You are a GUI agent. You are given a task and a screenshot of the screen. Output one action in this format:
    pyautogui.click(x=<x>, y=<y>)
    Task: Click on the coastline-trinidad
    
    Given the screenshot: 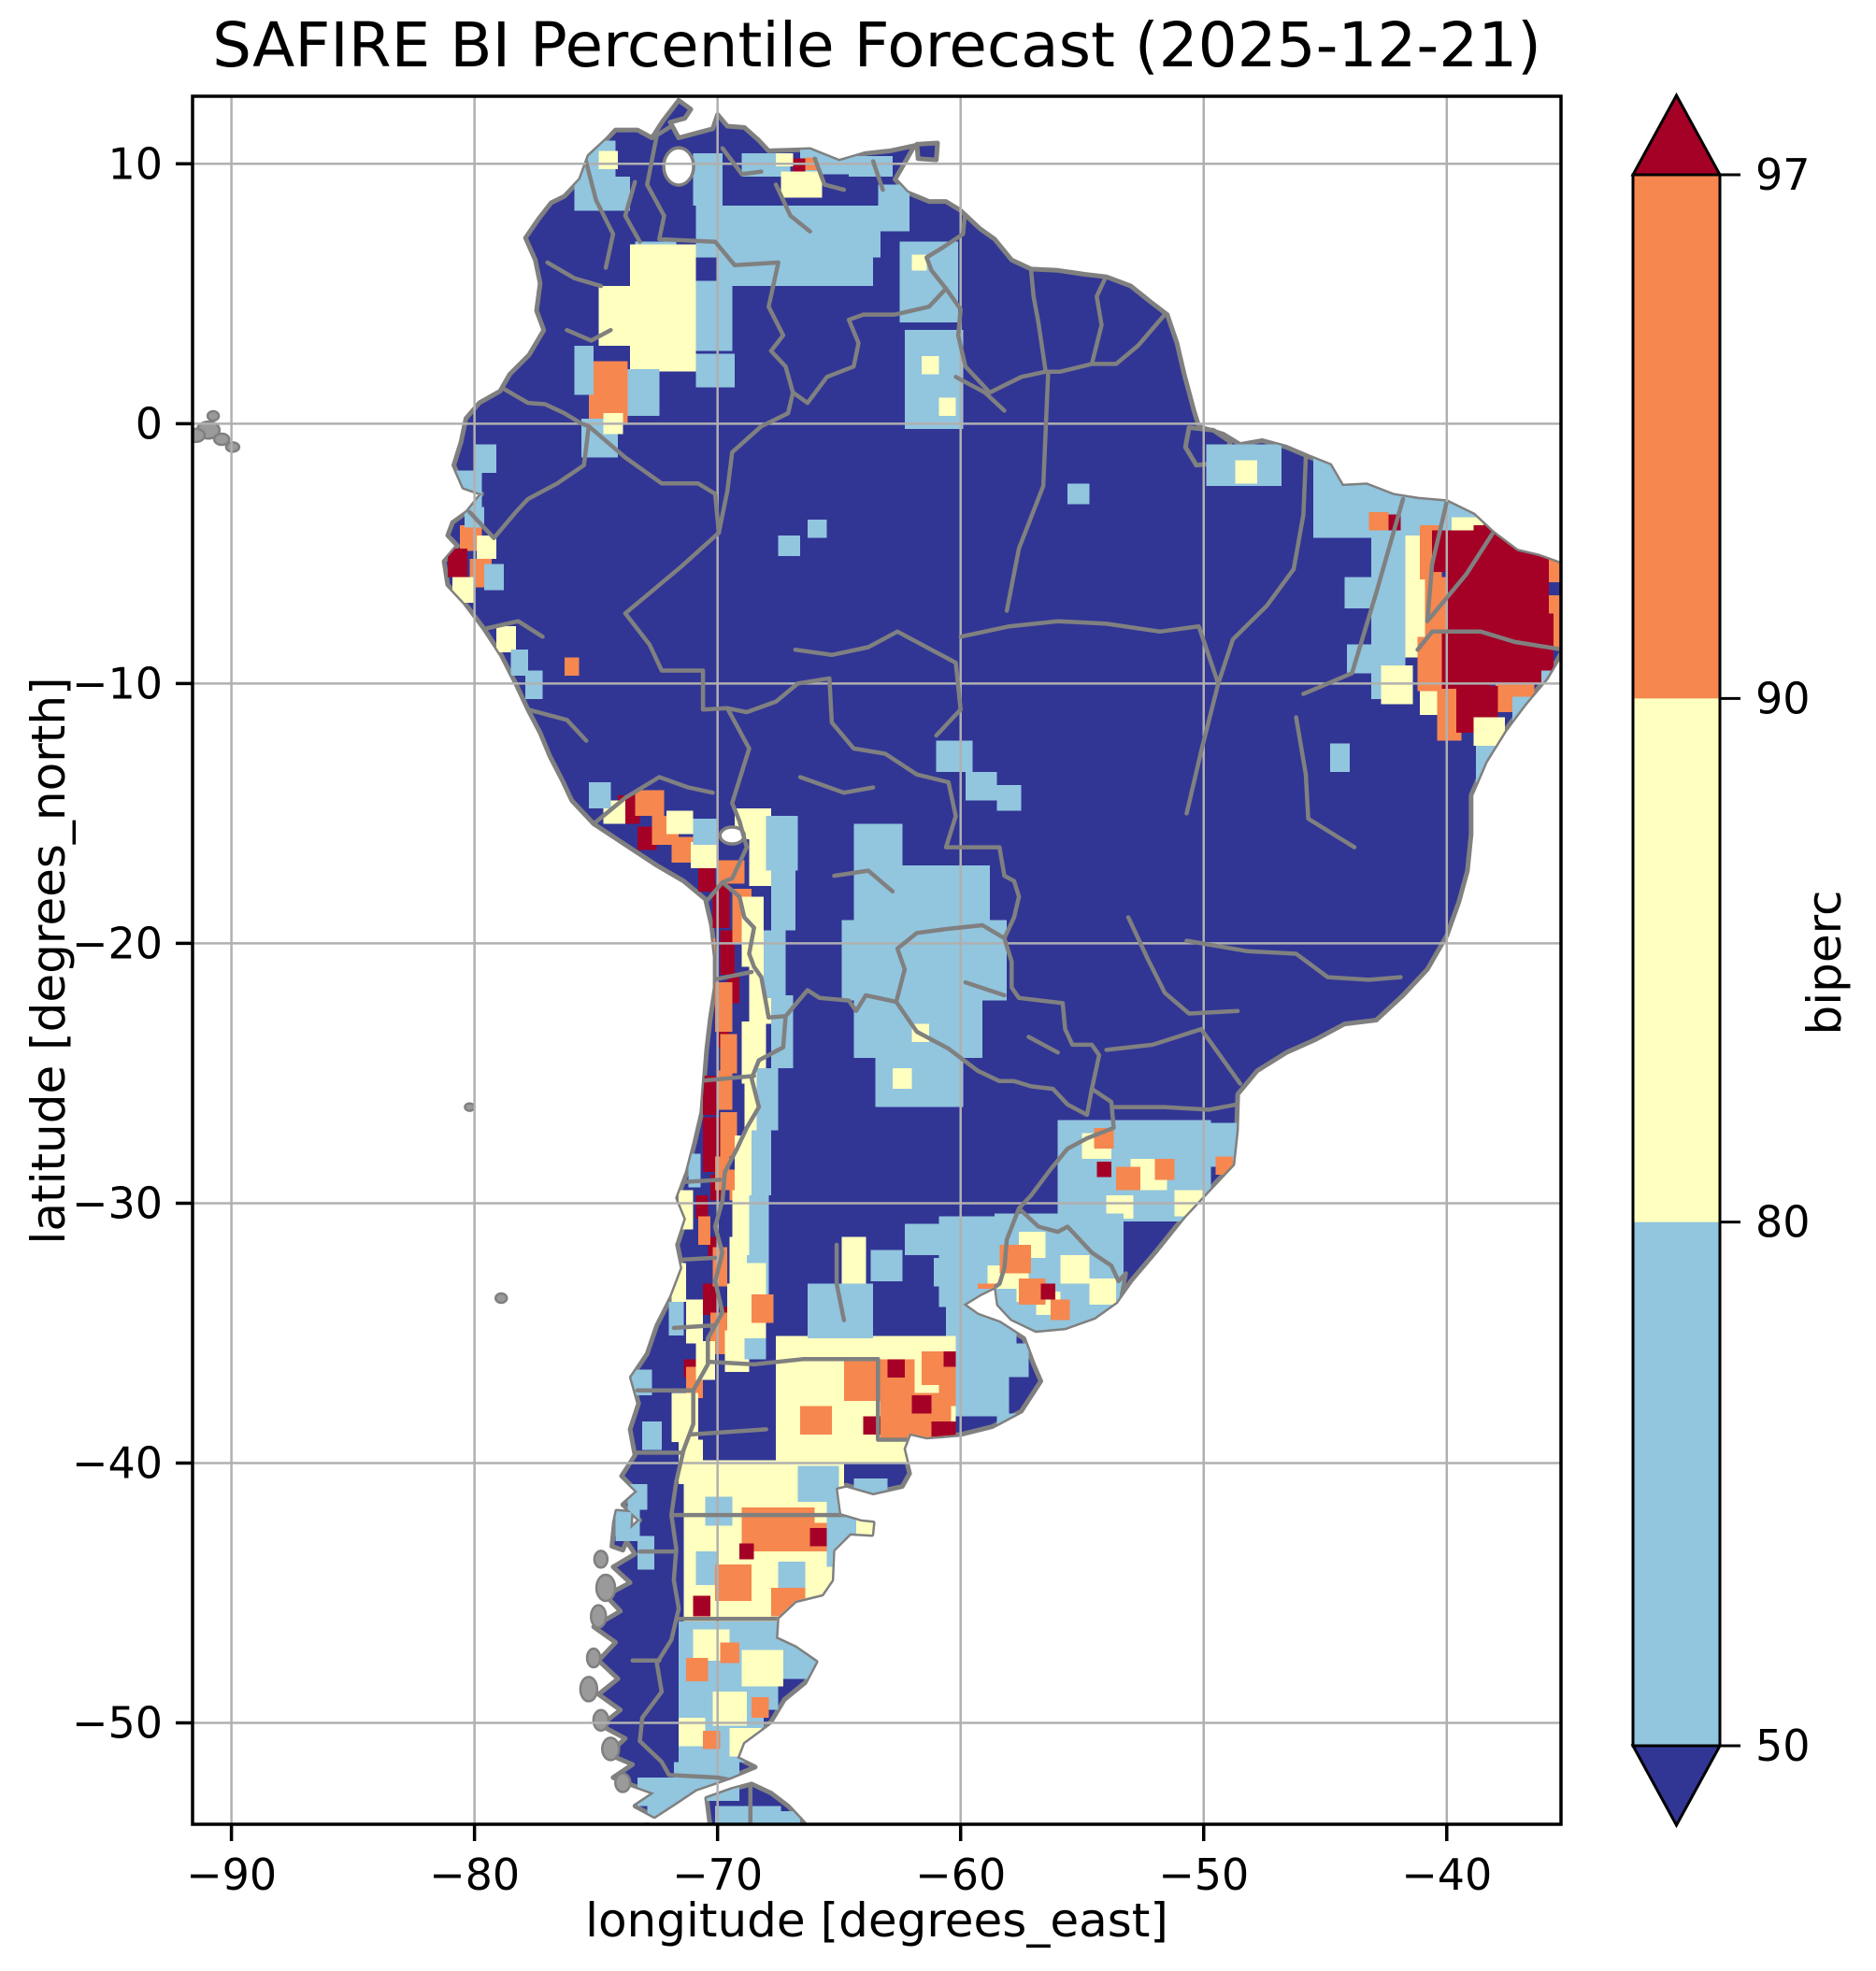 What is the action you would take?
    pyautogui.click(x=927, y=152)
    